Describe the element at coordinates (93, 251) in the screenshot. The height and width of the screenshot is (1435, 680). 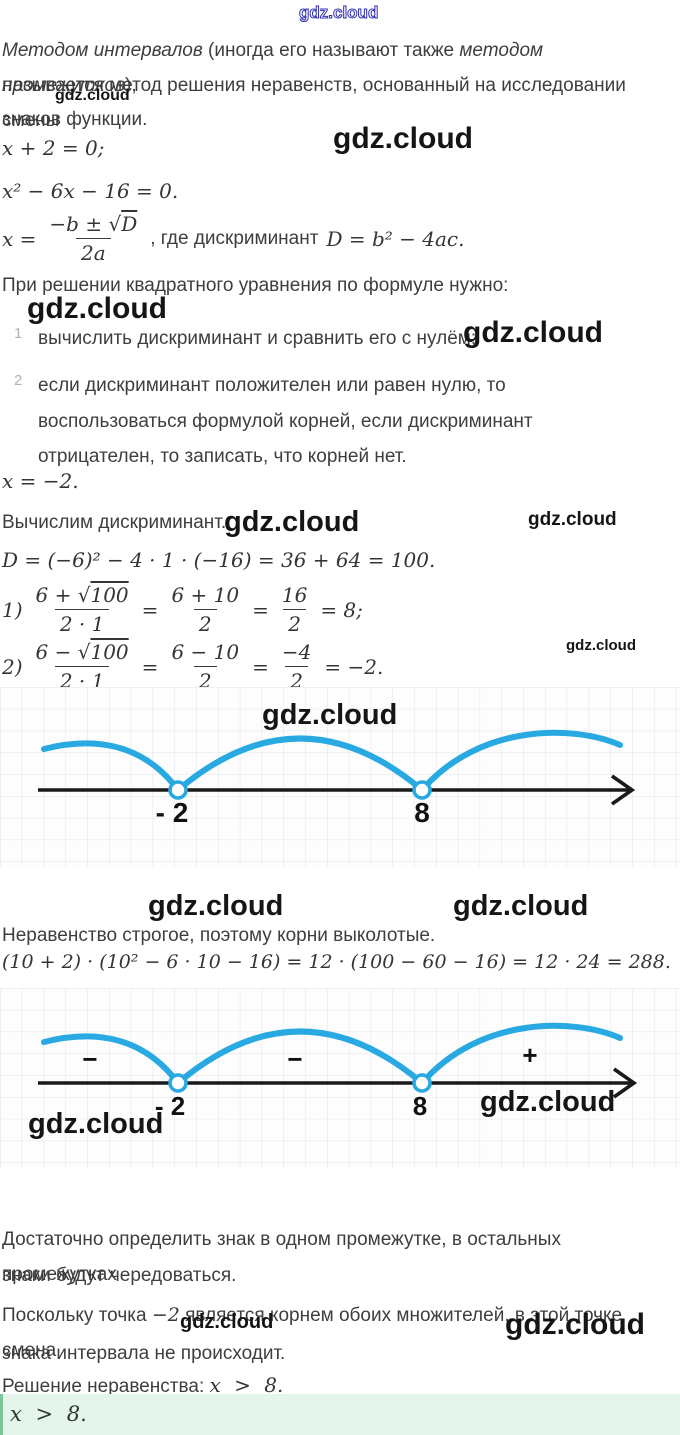
I see `fraction-denominator: 2a` at that location.